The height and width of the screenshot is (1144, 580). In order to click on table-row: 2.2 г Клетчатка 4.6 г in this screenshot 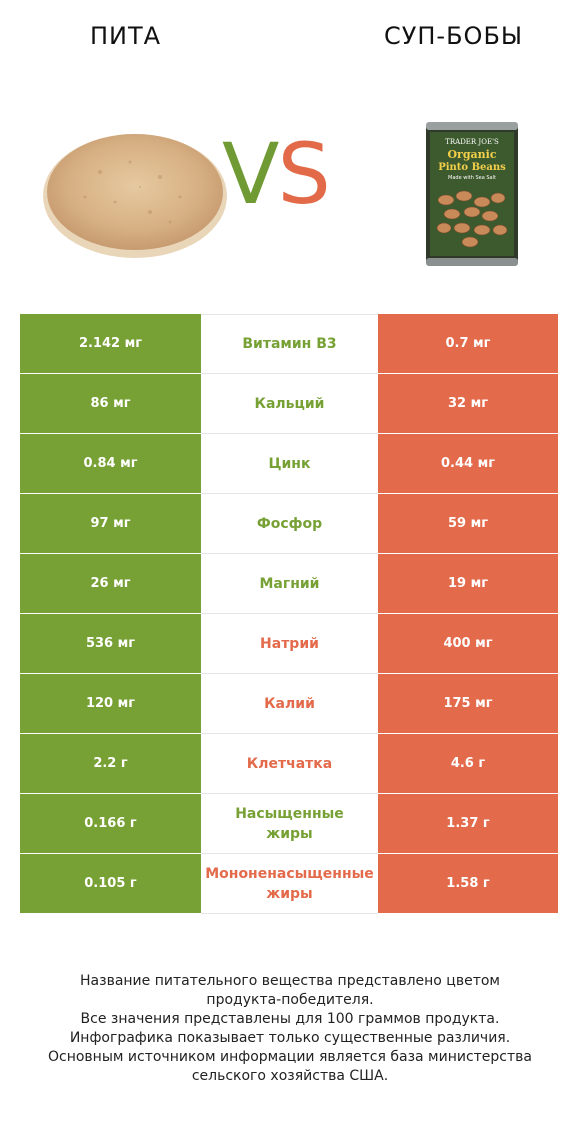, I will do `click(289, 764)`.